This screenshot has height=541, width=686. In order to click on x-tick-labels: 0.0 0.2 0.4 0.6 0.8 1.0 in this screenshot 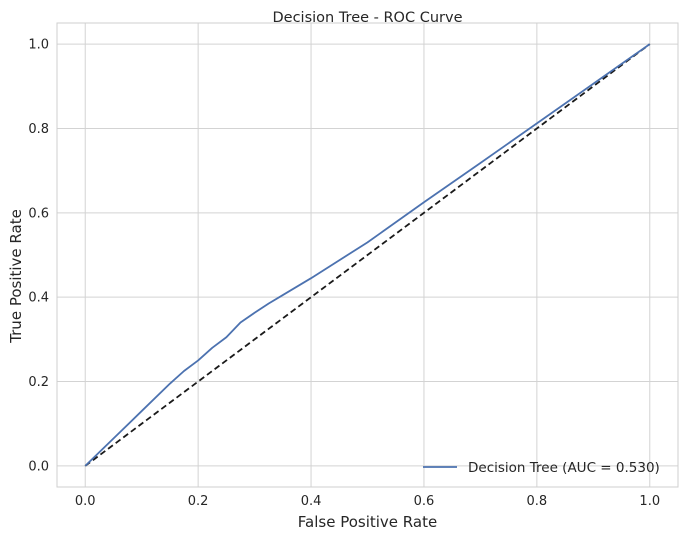, I will do `click(367, 501)`.